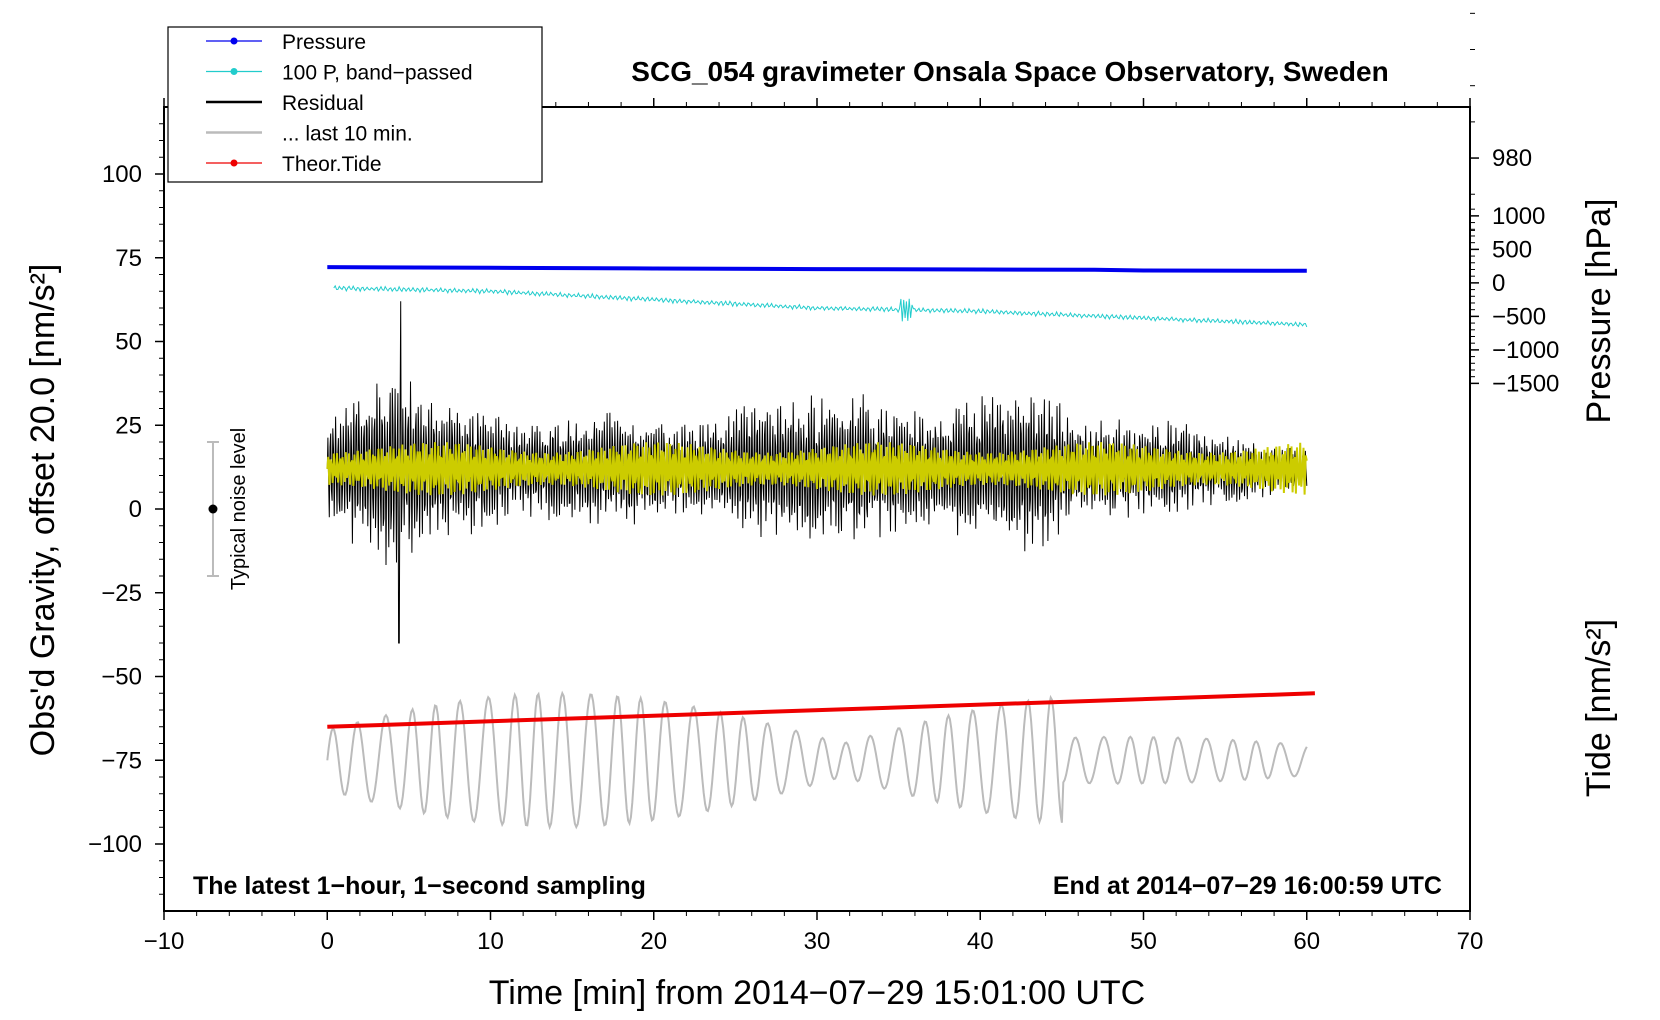 Image resolution: width=1660 pixels, height=1020 pixels. Describe the element at coordinates (1247, 886) in the screenshot. I see `bottom-right-note: End at 2014−07−29 16:00:59 UTC` at that location.